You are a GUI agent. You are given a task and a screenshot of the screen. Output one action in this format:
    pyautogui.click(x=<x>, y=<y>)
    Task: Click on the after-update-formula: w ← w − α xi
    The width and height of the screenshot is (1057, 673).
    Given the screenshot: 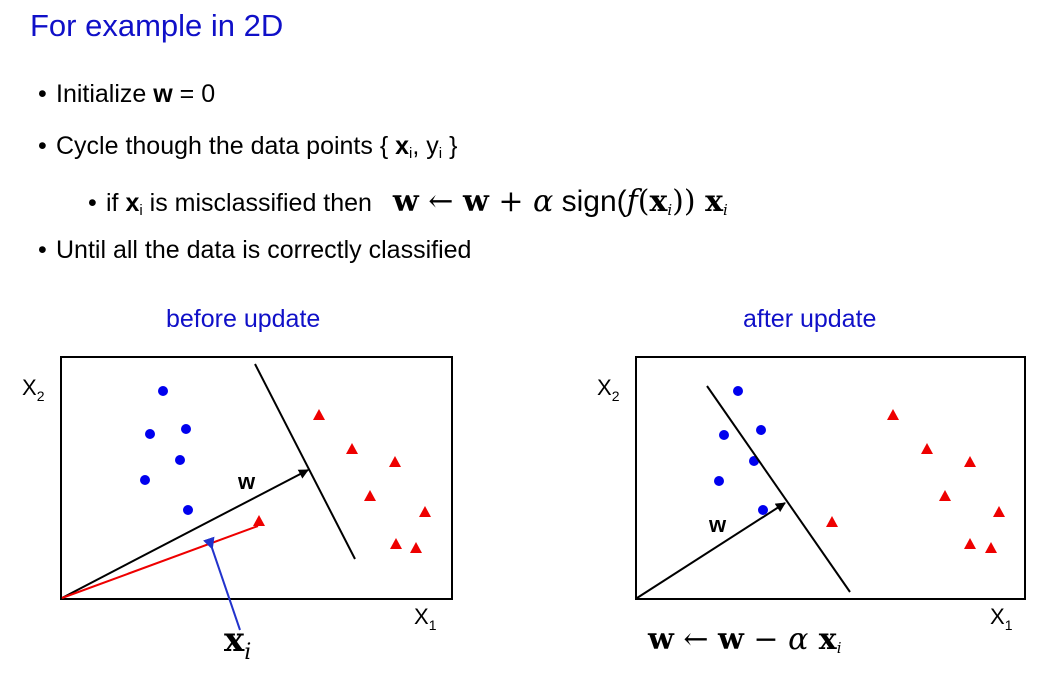 What is the action you would take?
    pyautogui.click(x=745, y=639)
    